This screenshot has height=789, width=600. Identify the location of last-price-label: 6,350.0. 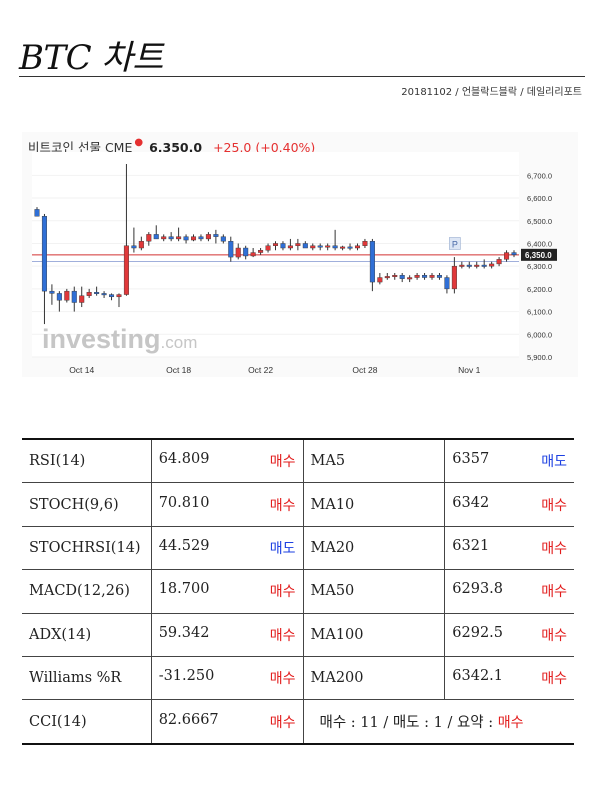
(538, 255).